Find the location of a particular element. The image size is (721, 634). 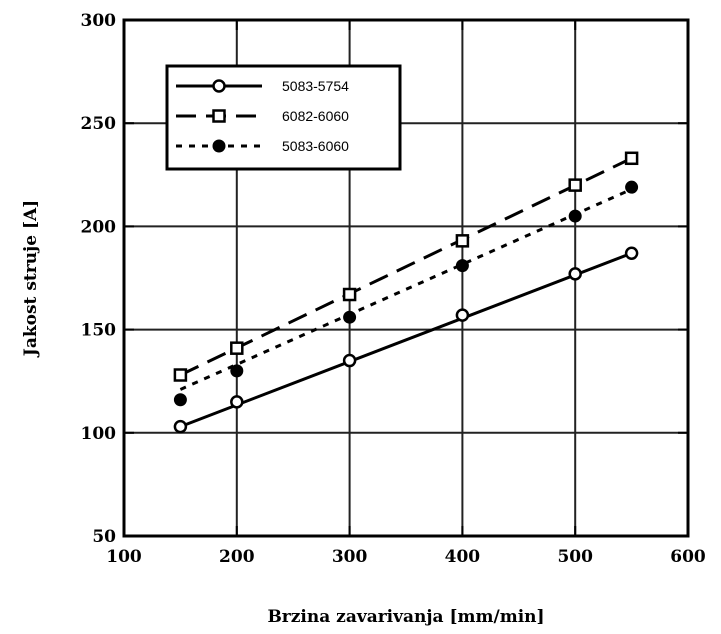

x-tick-label: 100 is located at coordinates (124, 557).